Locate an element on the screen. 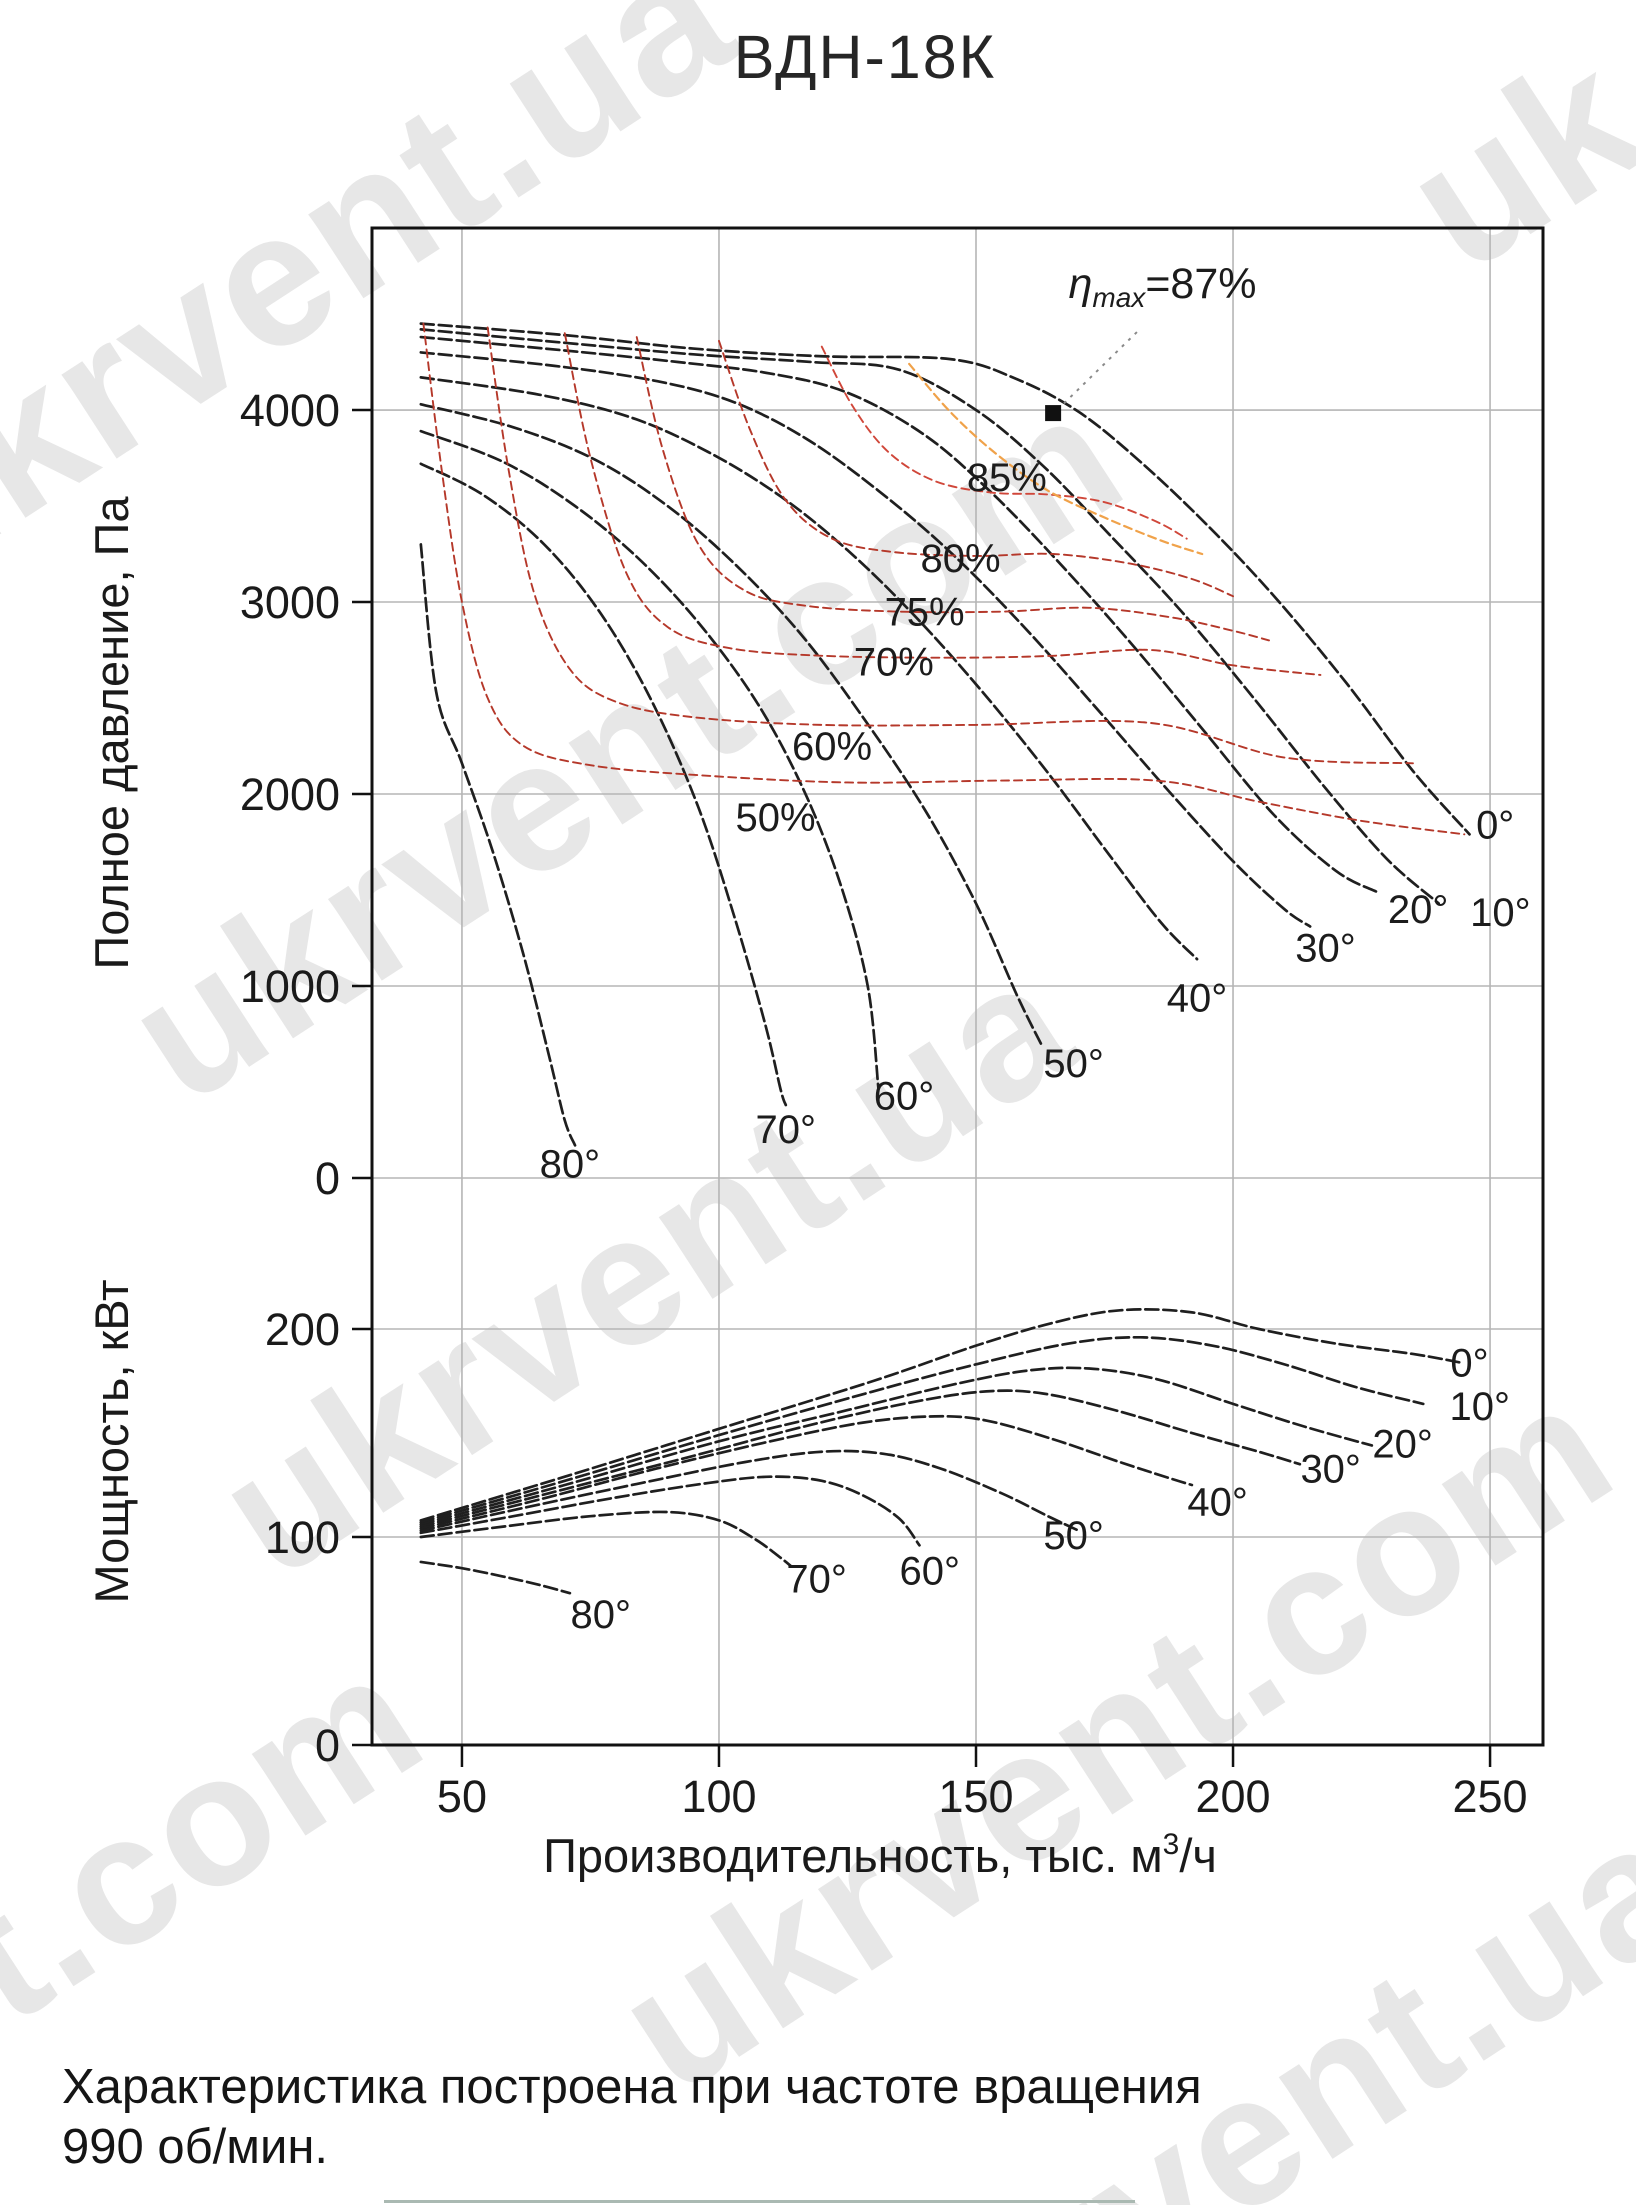  pressure-tick-label: 3000 is located at coordinates (290, 602).